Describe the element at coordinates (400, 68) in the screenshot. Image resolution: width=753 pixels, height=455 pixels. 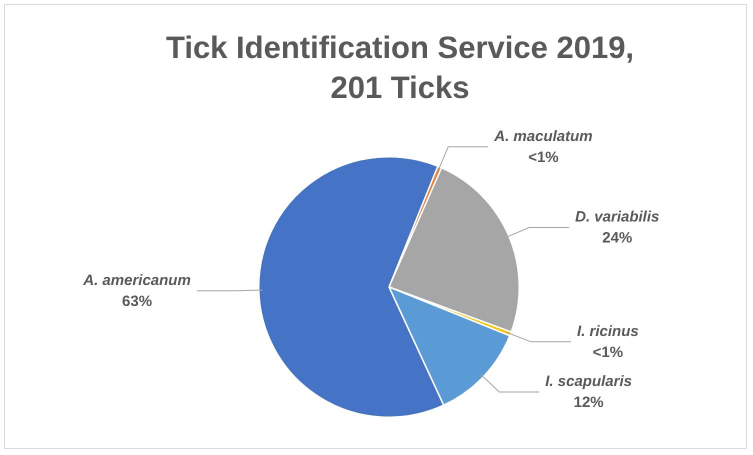
I see `chart-title: Tick Identification Service 2019, 201 Ticks` at that location.